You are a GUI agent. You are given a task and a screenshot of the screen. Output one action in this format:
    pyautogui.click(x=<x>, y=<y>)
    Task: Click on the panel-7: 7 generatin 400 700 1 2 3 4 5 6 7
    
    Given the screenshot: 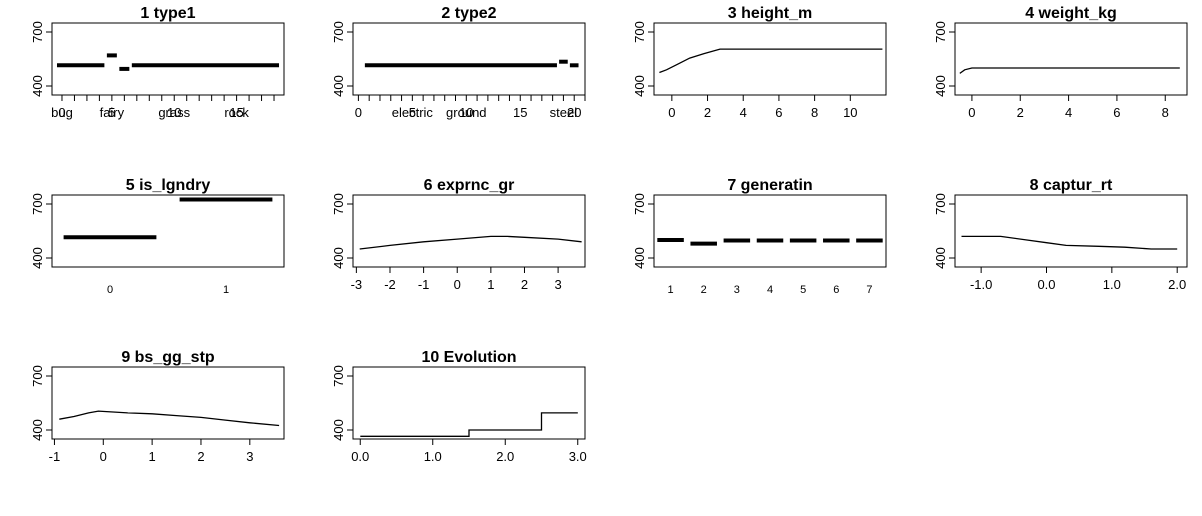 What is the action you would take?
    pyautogui.click(x=752, y=258)
    